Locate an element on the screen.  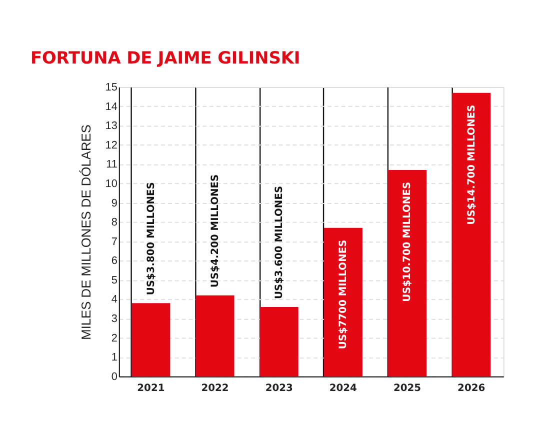
x-tick-label: 2025 is located at coordinates (407, 388).